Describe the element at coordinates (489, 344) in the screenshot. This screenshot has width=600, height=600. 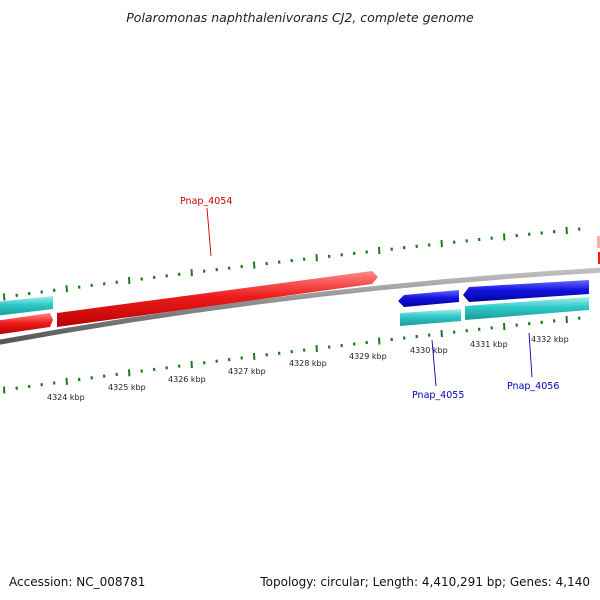
I see `scale-label: 4331 kbp` at that location.